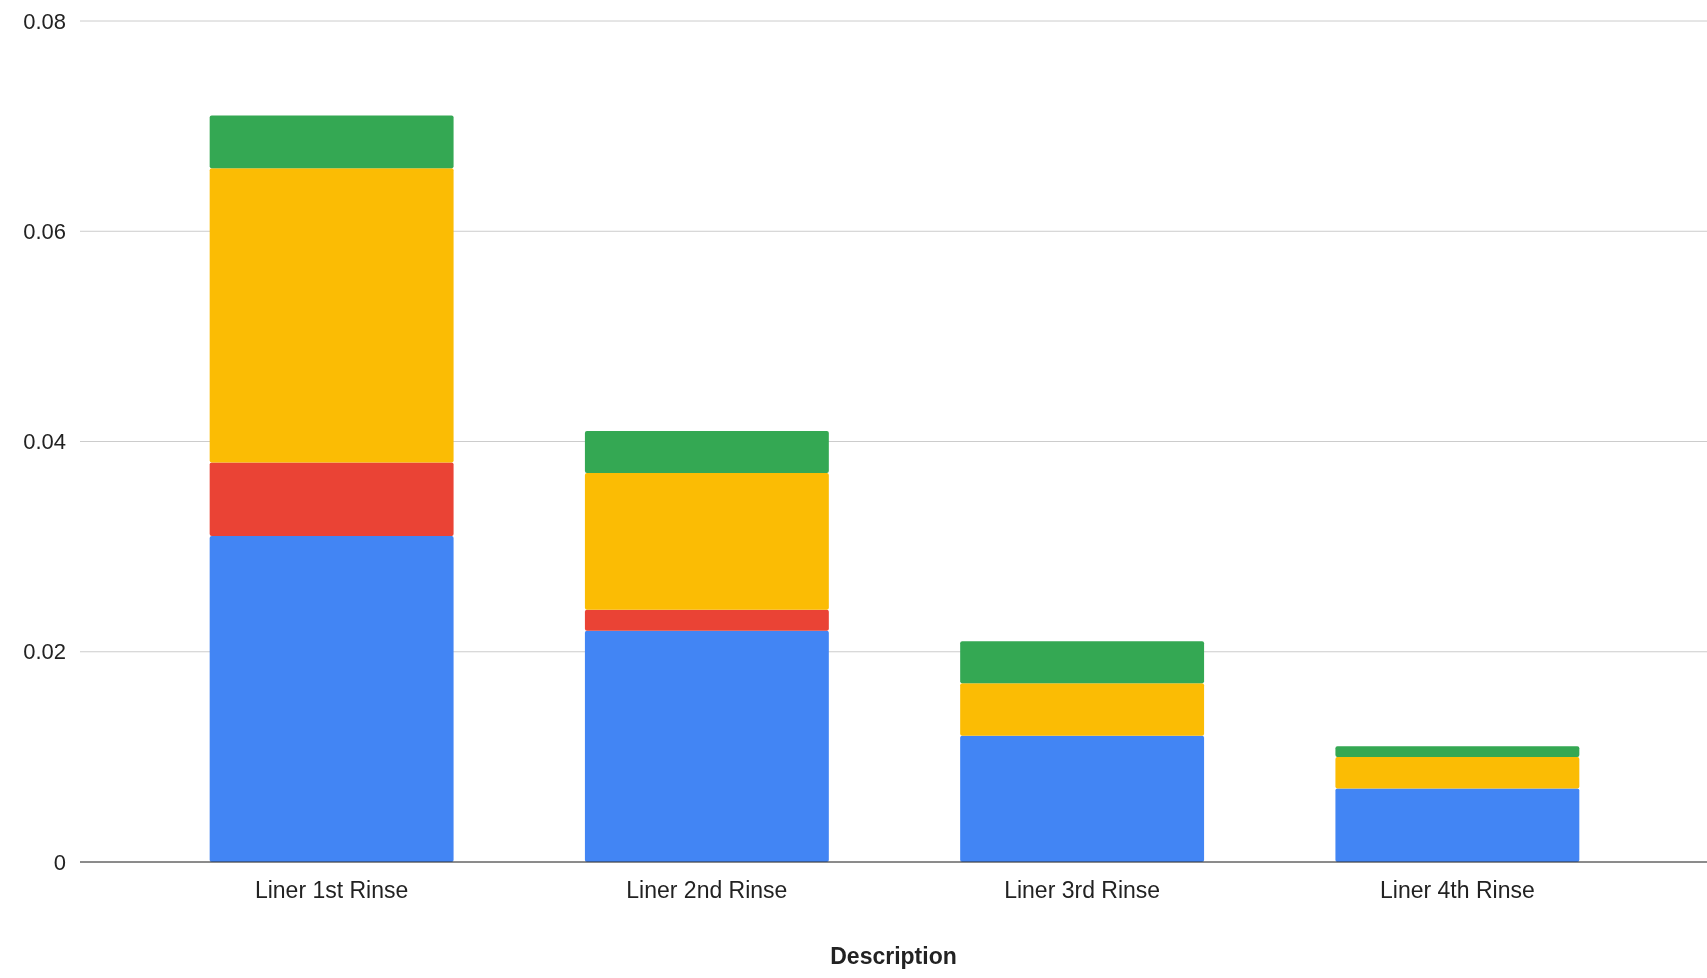 This screenshot has width=1707, height=978. Describe the element at coordinates (707, 890) in the screenshot. I see `x-tick-label: Liner 2nd Rinse` at that location.